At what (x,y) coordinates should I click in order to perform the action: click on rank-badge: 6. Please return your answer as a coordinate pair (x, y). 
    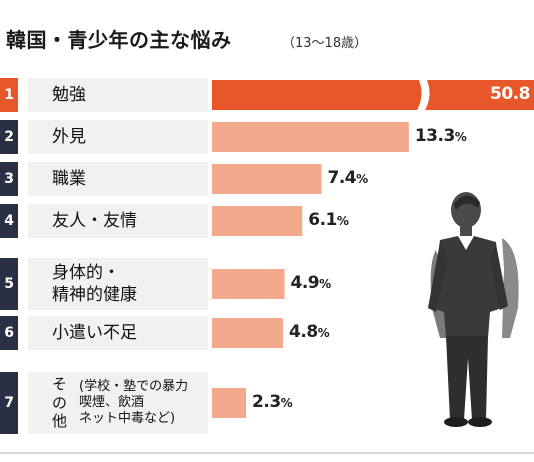
    Looking at the image, I should click on (9, 333).